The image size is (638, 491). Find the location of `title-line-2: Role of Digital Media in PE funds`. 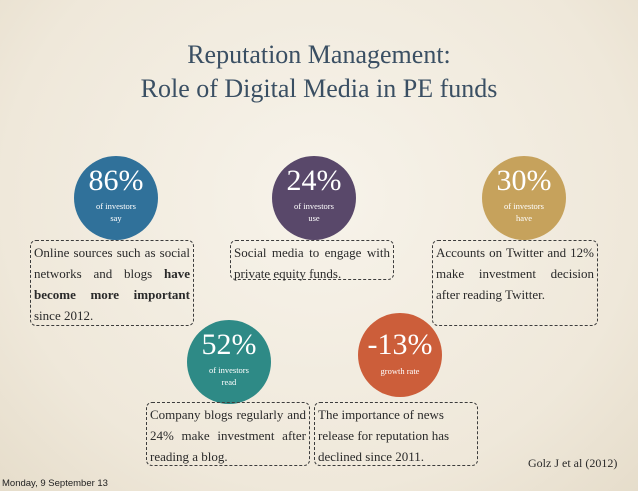

title-line-2: Role of Digital Media in PE funds is located at coordinates (319, 88).